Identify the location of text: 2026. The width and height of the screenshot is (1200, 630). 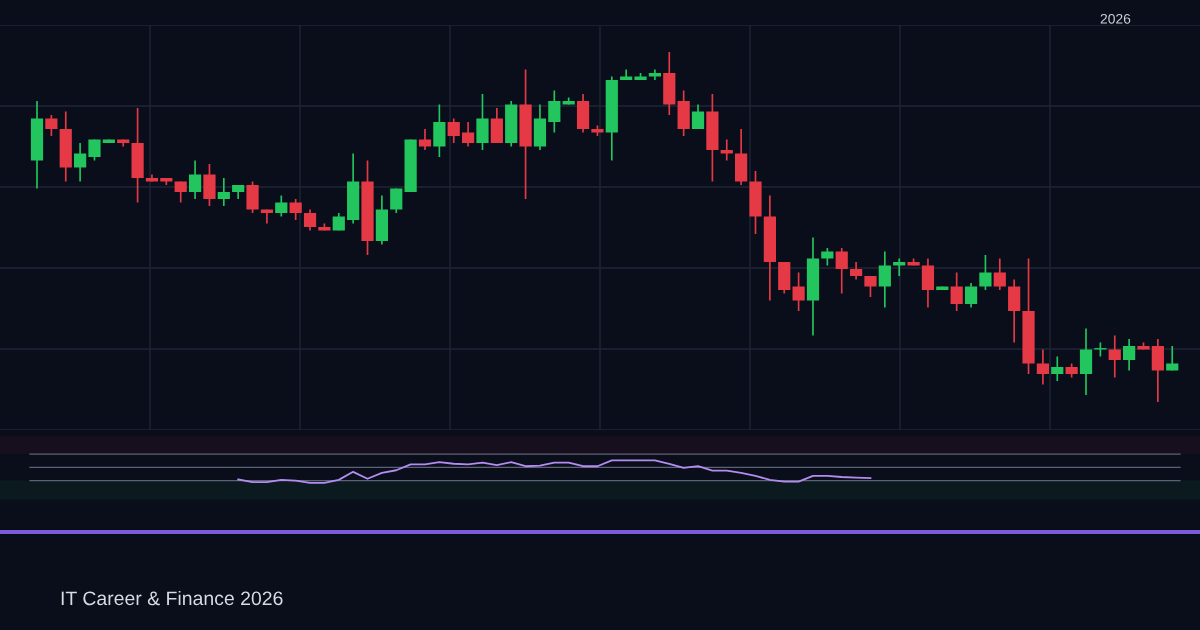
(1115, 18).